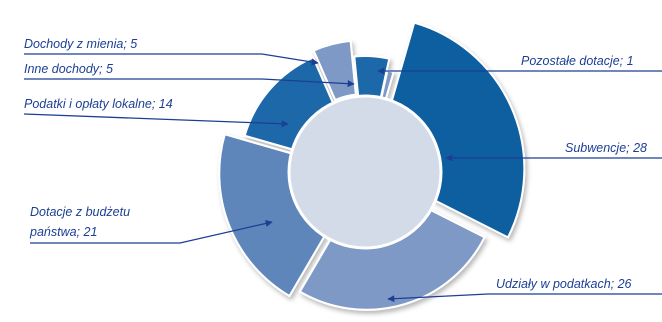 The width and height of the screenshot is (662, 322). What do you see at coordinates (334, 70) in the screenshot?
I see `slice-dochody-z-mienia` at bounding box center [334, 70].